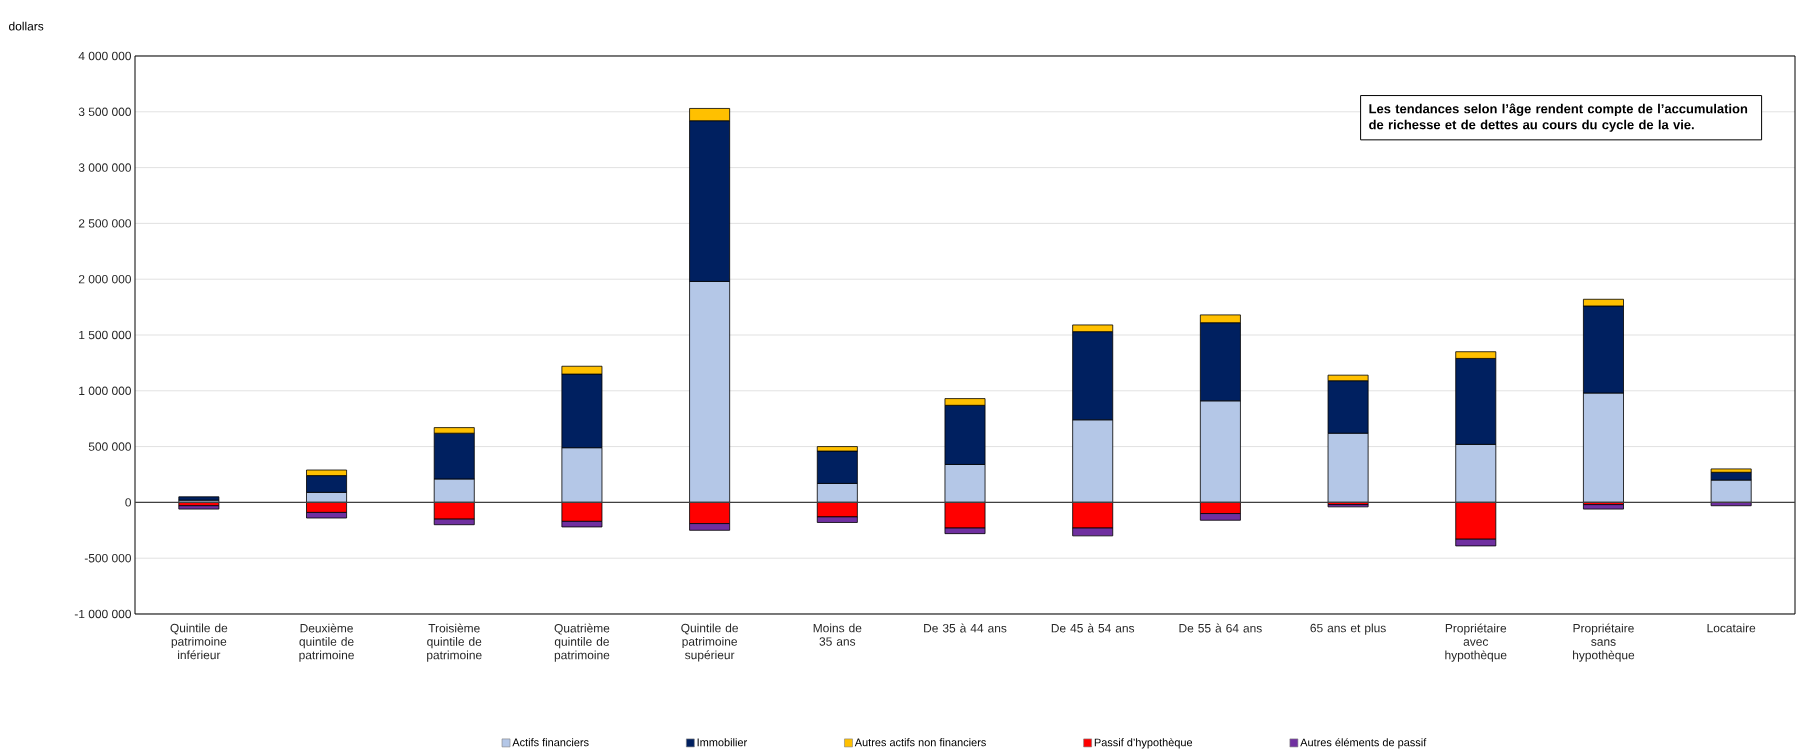  I want to click on x-tick-label: Propriétaire avec hypothèque, so click(1476, 642).